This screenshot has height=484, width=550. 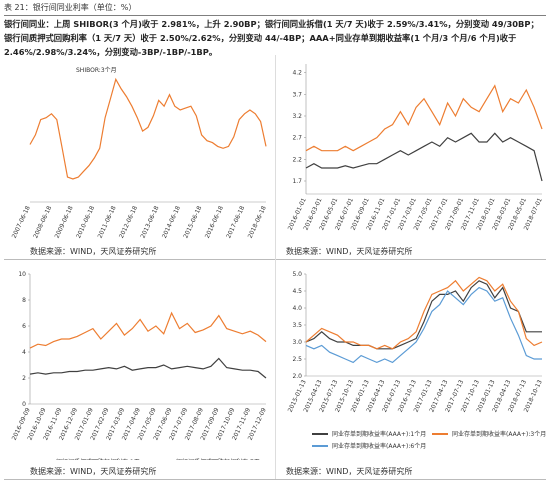 What do you see at coordinates (98, 459) in the screenshot?
I see `legend-label: 银行间质押式回购加权利率:1天` at bounding box center [98, 459].